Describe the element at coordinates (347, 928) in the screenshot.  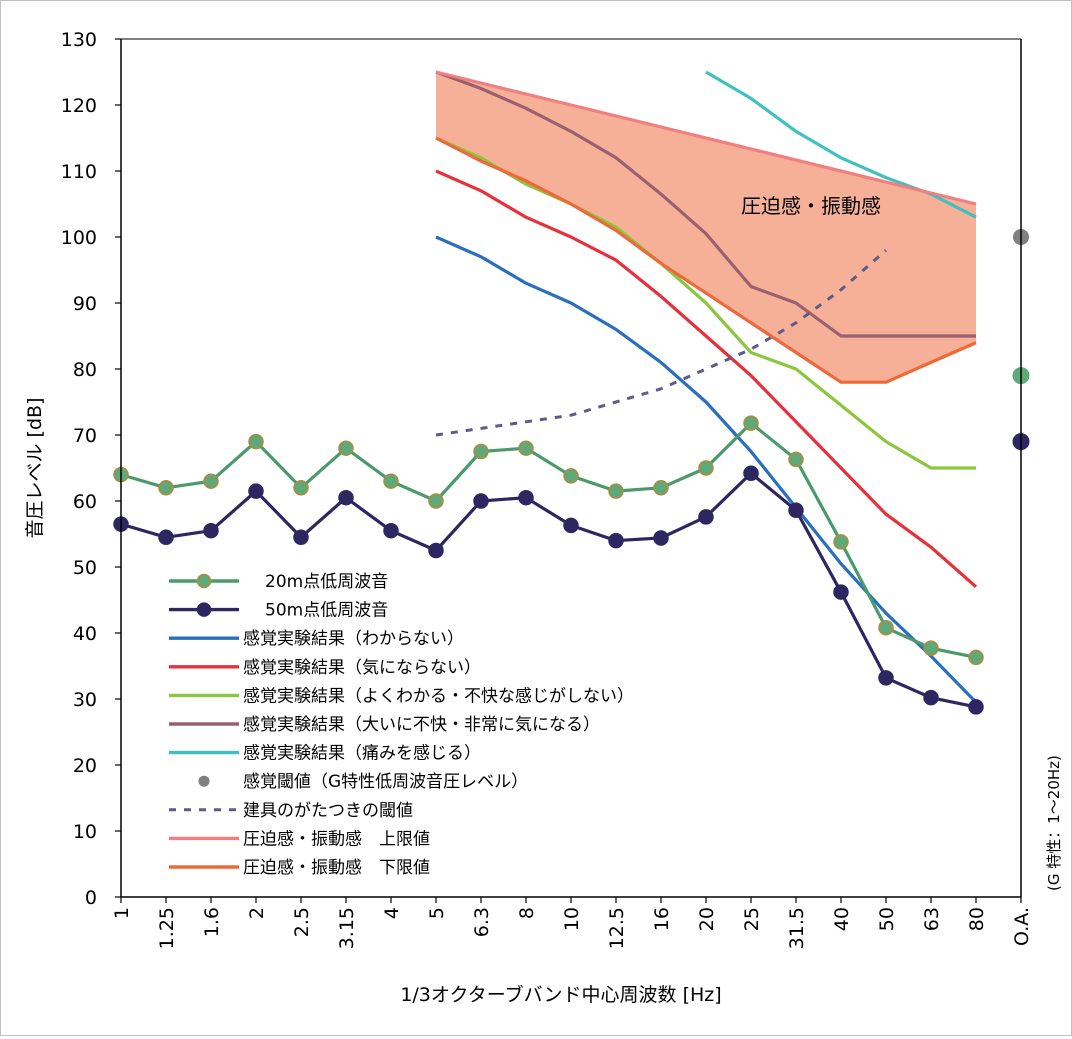
I see `x-tick-label: 3.15` at that location.